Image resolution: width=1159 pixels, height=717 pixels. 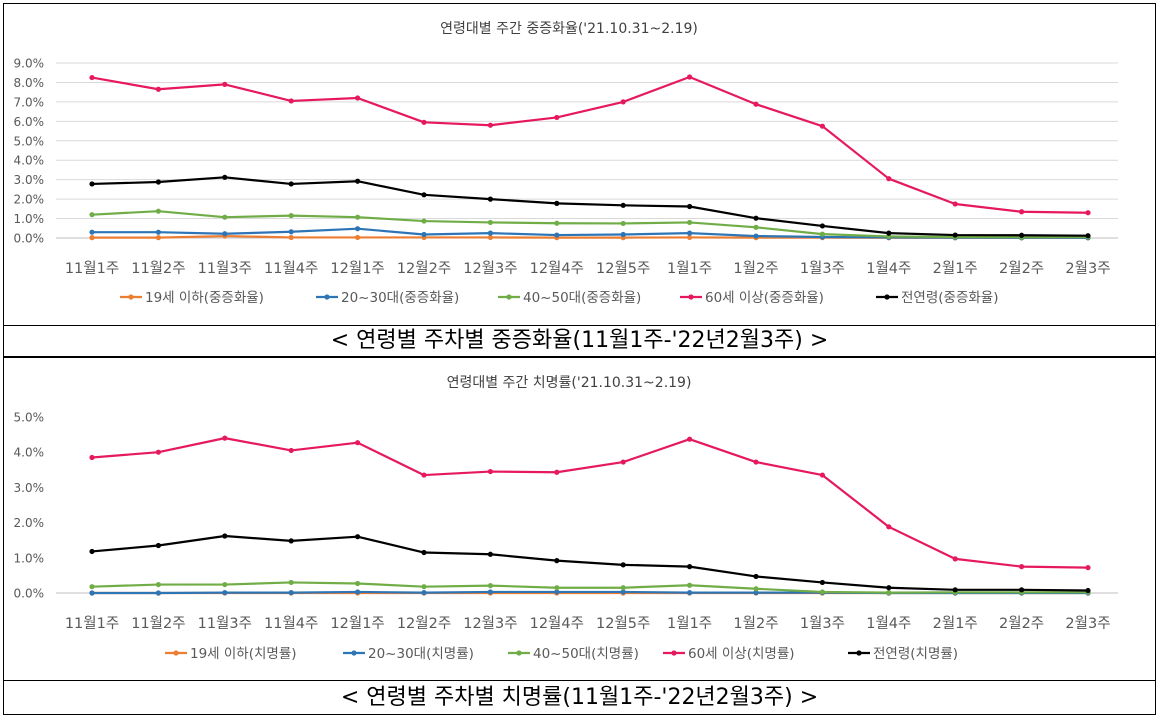 What do you see at coordinates (158, 268) in the screenshot?
I see `x-tick-label: 11월2주` at bounding box center [158, 268].